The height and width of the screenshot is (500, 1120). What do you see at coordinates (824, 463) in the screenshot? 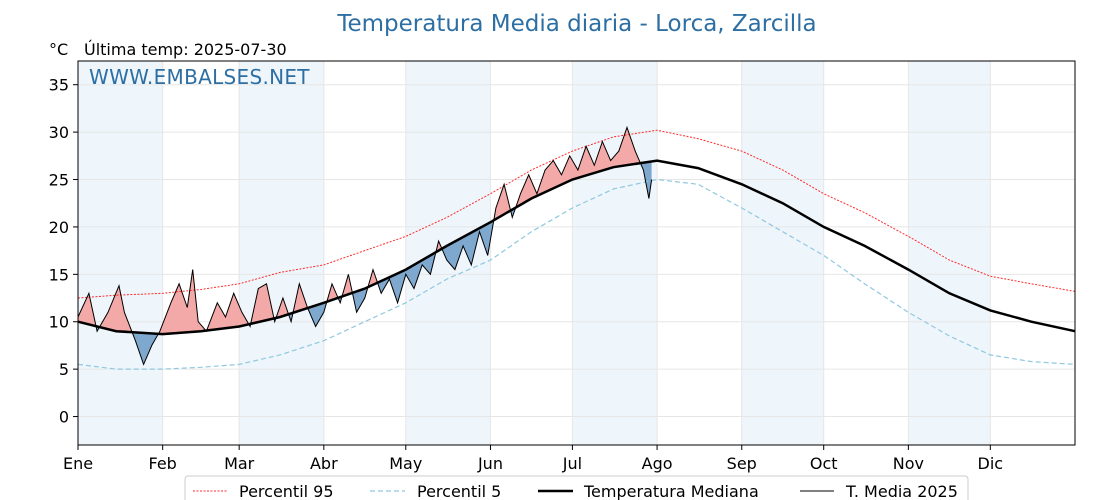
I see `x-tick-label: Oct` at bounding box center [824, 463].